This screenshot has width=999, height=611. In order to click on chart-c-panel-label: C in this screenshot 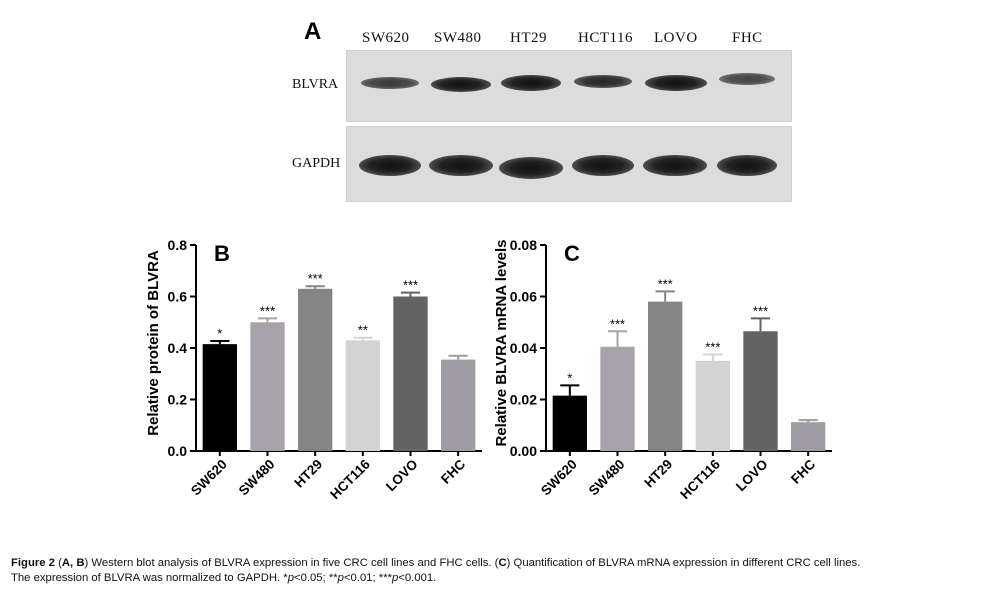, I will do `click(572, 253)`.